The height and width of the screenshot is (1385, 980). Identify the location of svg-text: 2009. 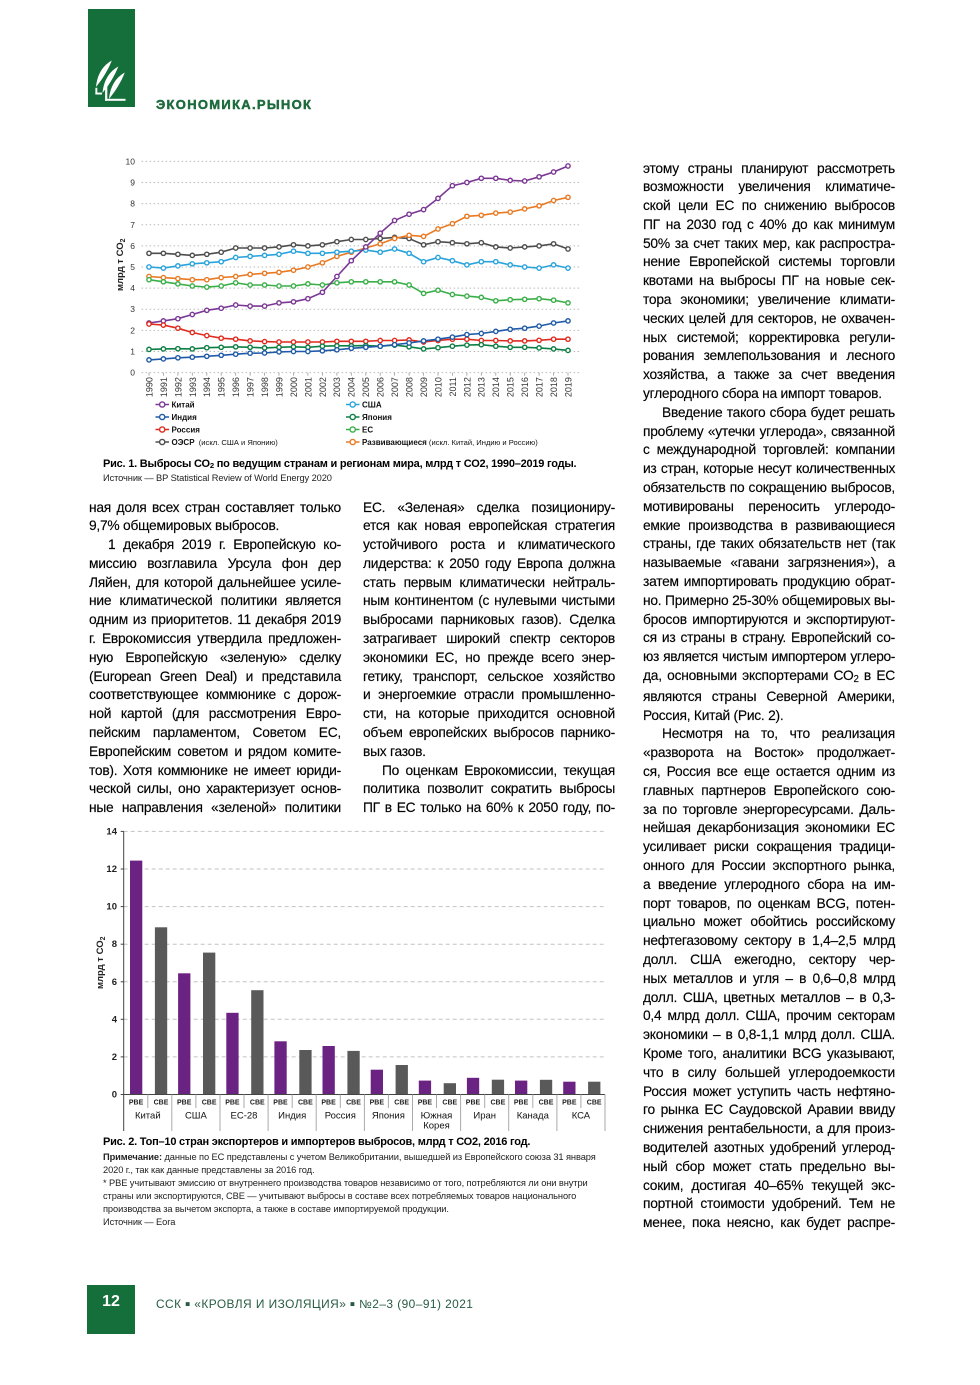
(424, 387).